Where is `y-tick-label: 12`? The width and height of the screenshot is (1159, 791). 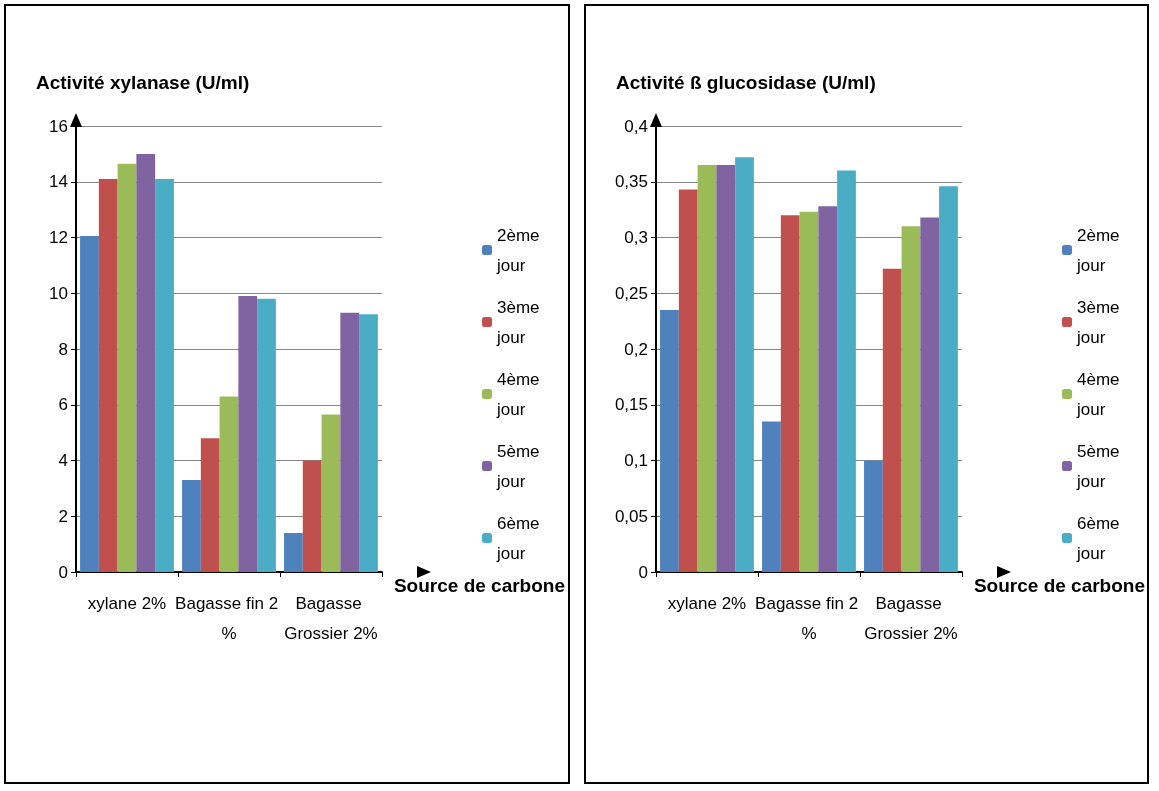
y-tick-label: 12 is located at coordinates (58, 237).